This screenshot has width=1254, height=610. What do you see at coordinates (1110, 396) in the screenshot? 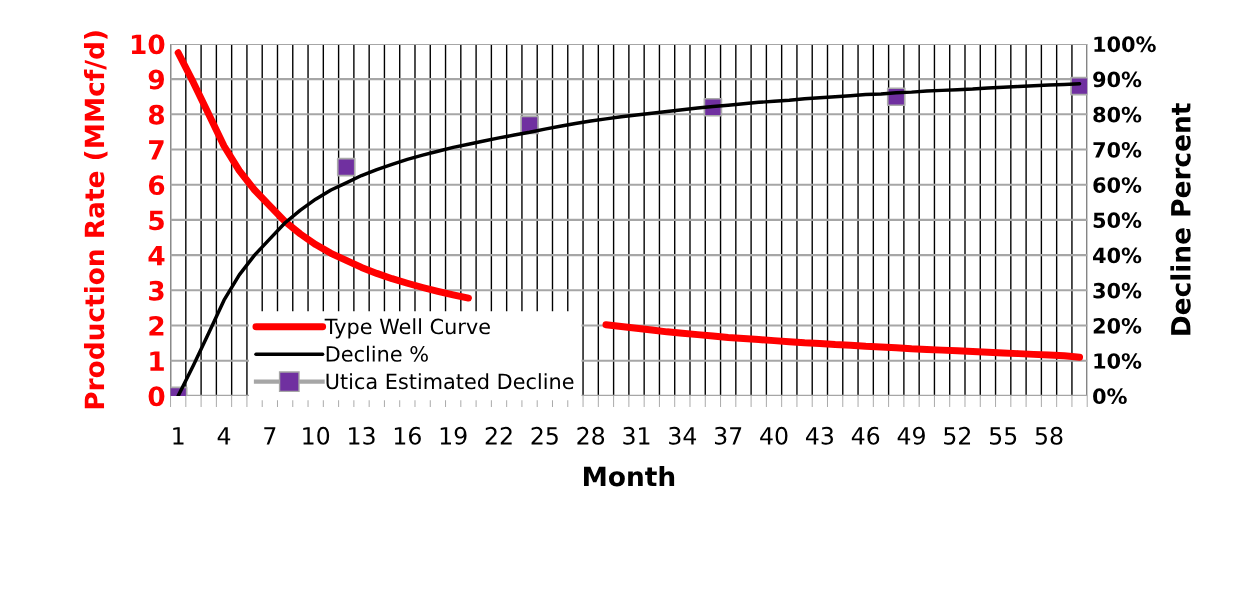
I see `y2-tick-label: 0%` at bounding box center [1110, 396].